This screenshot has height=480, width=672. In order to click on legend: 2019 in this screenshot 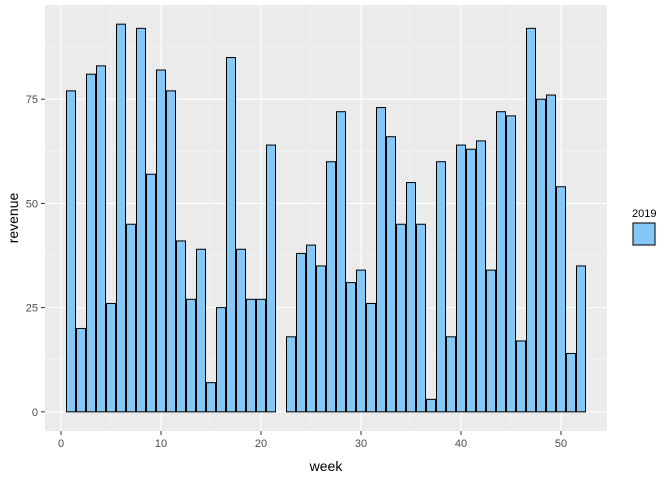, I will do `click(644, 227)`.